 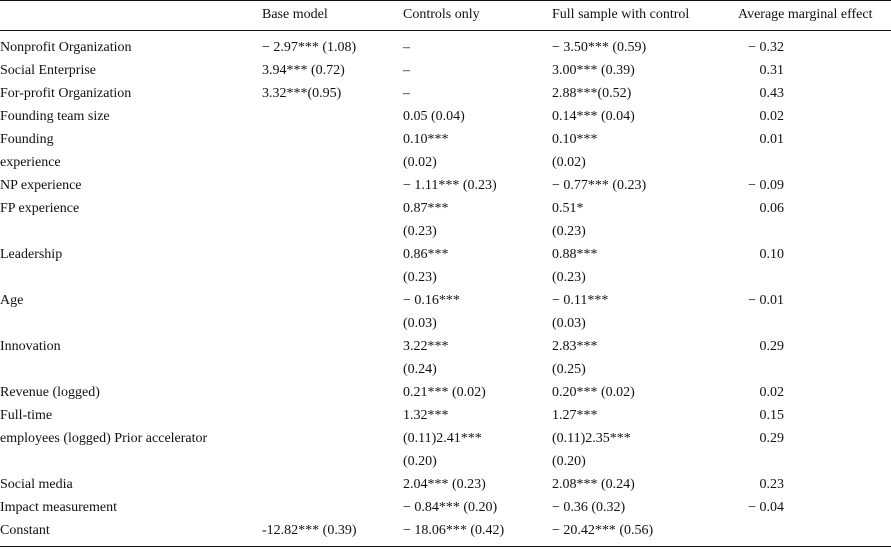 I want to click on row-label: FP experience, so click(x=40, y=208).